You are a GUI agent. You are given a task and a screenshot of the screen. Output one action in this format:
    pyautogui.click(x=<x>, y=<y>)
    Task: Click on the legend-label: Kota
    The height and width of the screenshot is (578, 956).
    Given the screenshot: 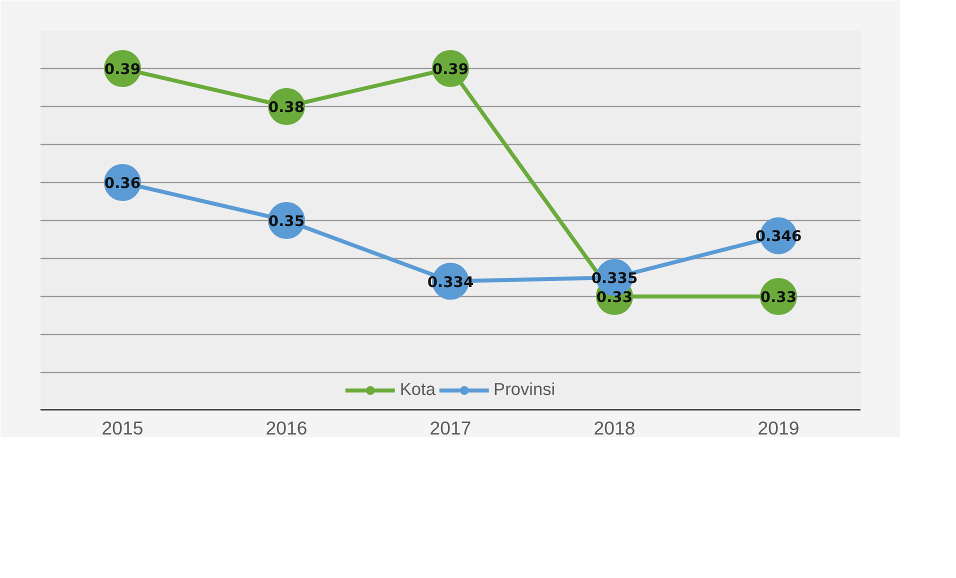 What is the action you would take?
    pyautogui.click(x=418, y=389)
    